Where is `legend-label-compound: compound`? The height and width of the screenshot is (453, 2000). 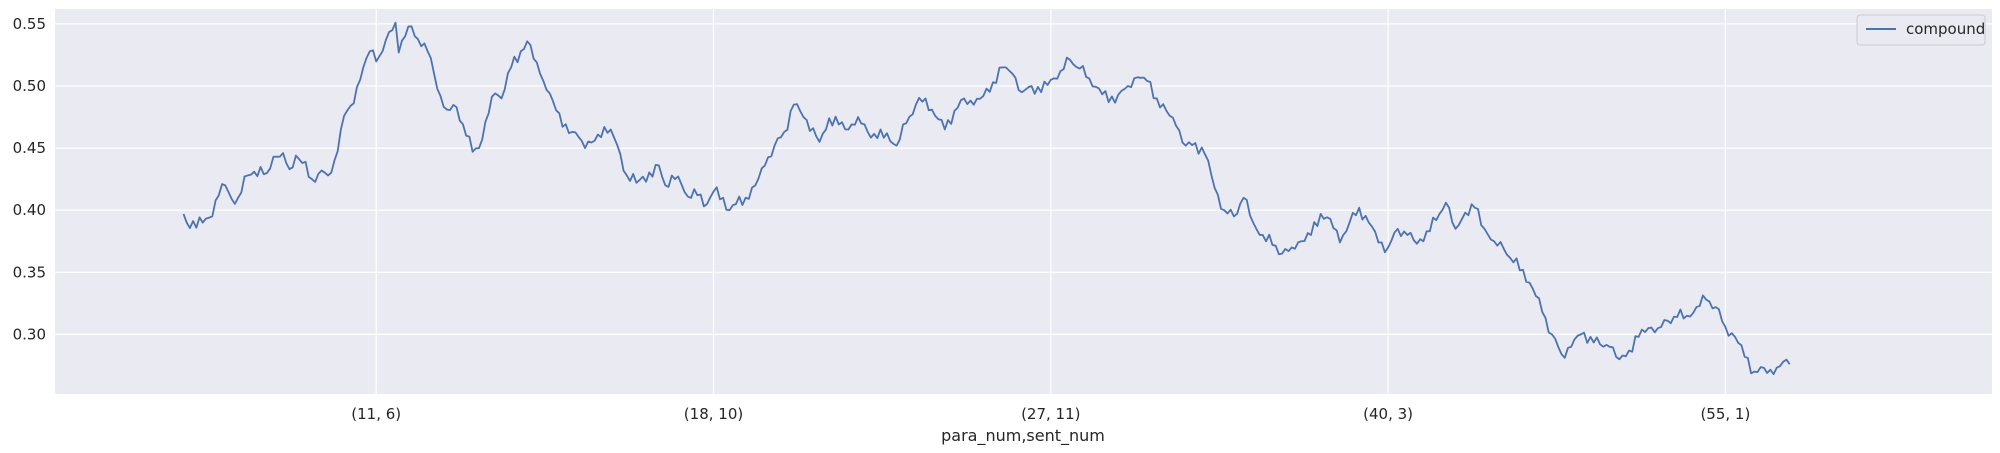 legend-label-compound: compound is located at coordinates (1945, 29).